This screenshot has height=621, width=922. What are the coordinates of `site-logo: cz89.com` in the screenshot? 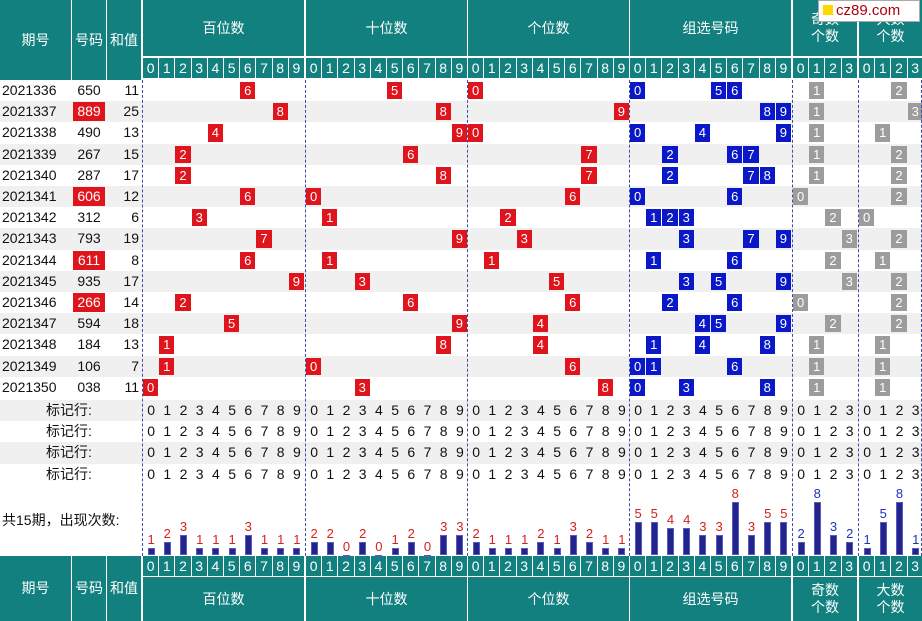 It's located at (869, 11).